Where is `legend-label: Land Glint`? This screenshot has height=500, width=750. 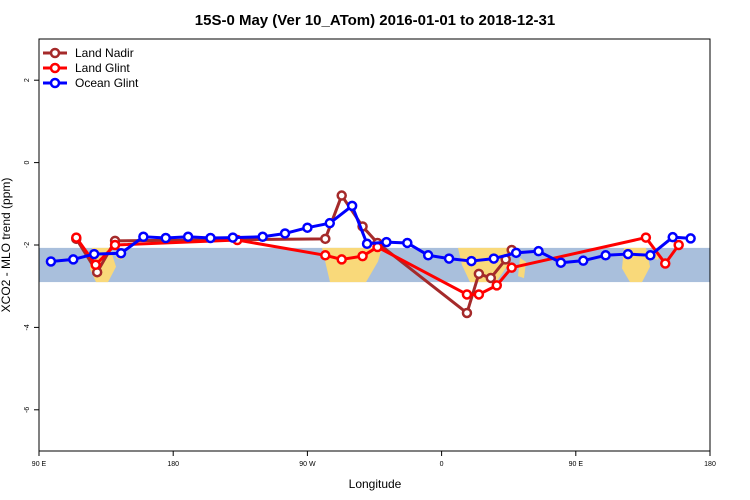 legend-label: Land Glint is located at coordinates (102, 68).